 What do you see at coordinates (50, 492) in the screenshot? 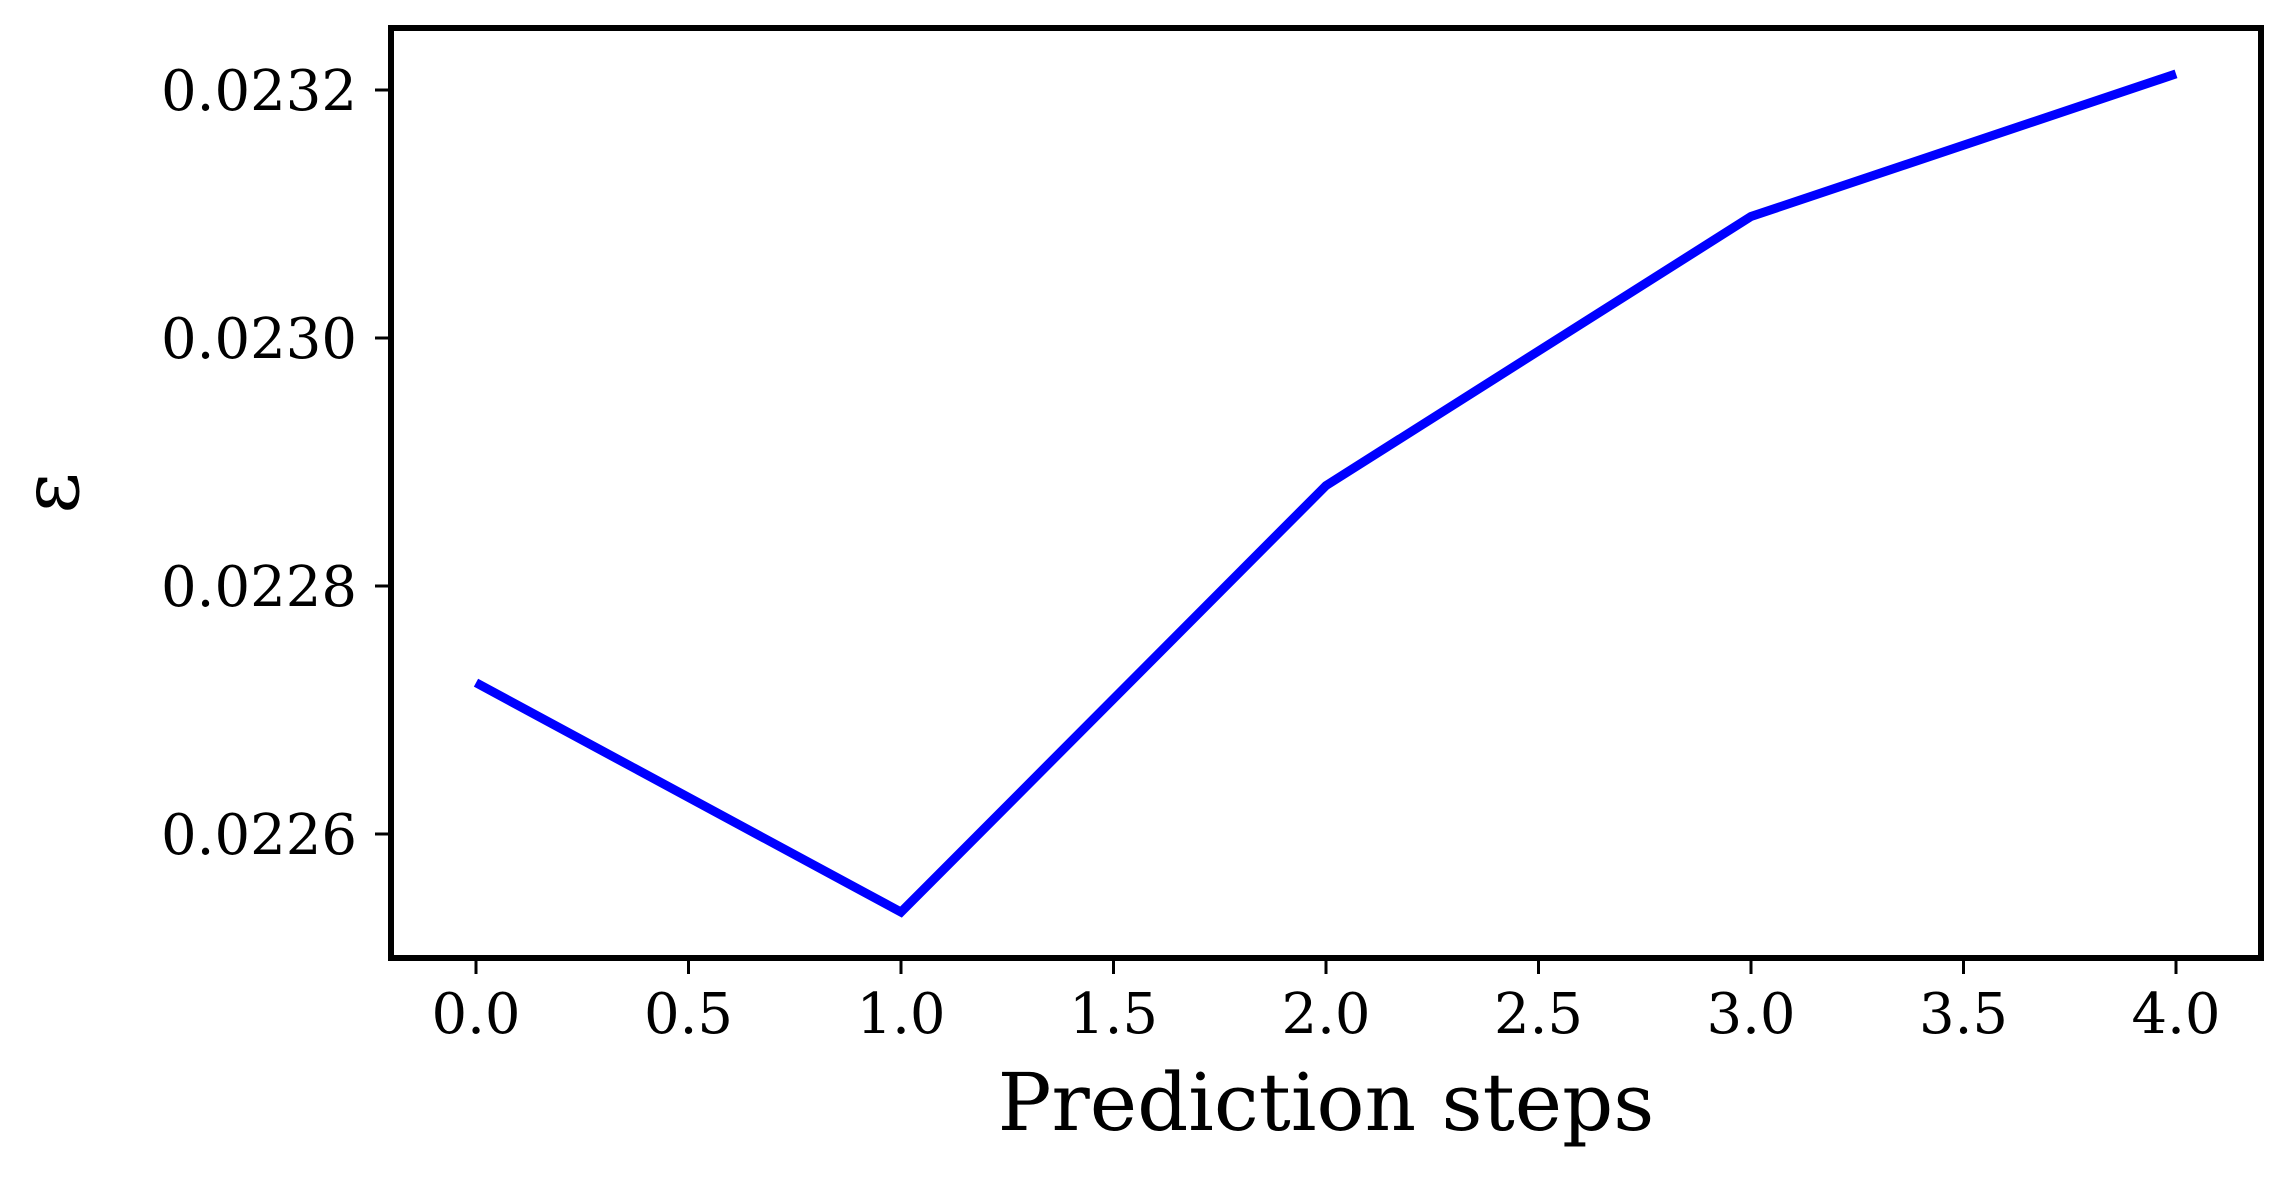
I see `y-axis-title: ε` at bounding box center [50, 492].